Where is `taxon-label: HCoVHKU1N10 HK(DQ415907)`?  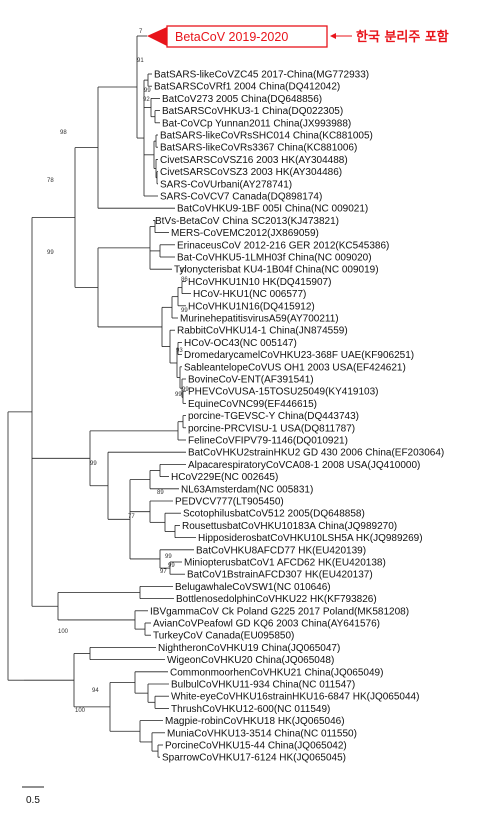 taxon-label: HCoVHKU1N10 HK(DQ415907) is located at coordinates (259, 282).